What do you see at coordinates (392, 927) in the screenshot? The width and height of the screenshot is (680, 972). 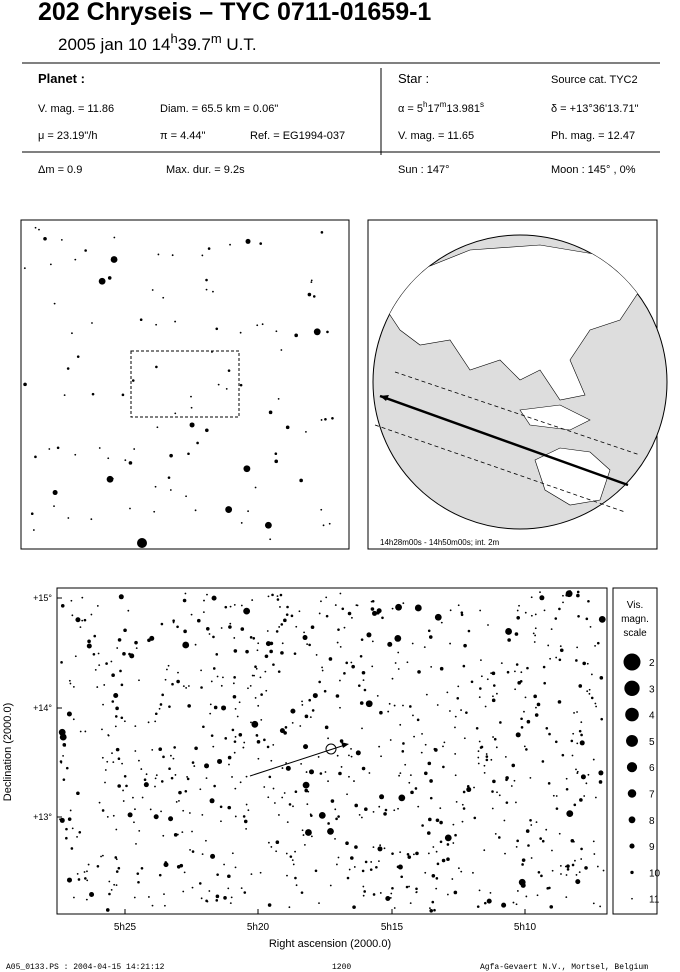 I see `x-tick-label: 5h15` at bounding box center [392, 927].